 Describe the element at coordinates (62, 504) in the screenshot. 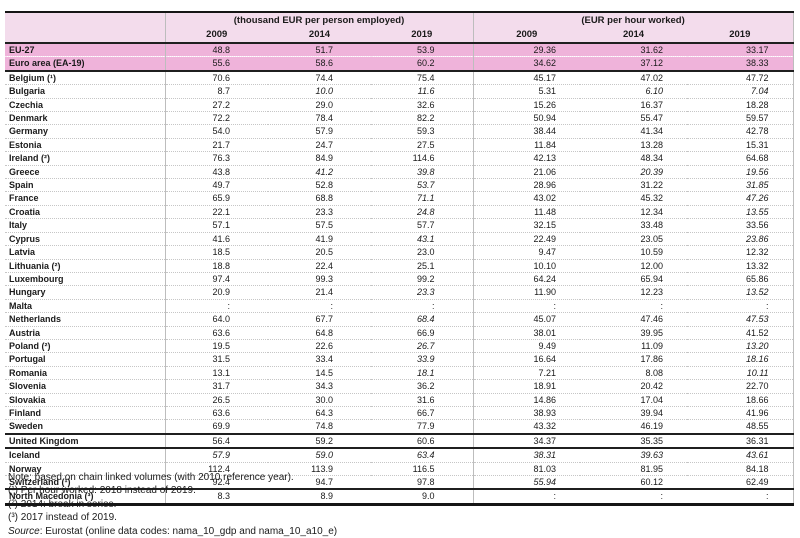

I see `footnote-2: (²) 2014: break in series.` at that location.